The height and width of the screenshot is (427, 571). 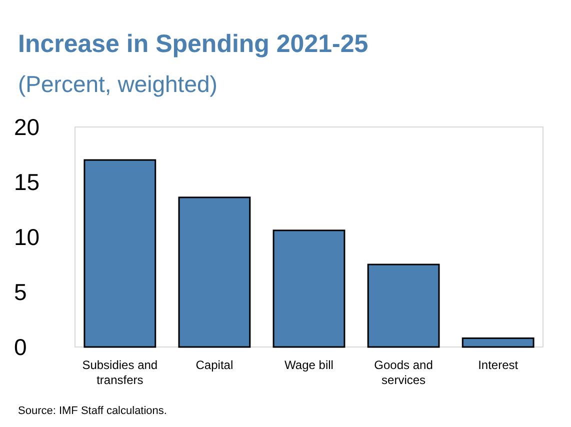 I want to click on source-note: Source: IMF Staff calculations., so click(x=92, y=411).